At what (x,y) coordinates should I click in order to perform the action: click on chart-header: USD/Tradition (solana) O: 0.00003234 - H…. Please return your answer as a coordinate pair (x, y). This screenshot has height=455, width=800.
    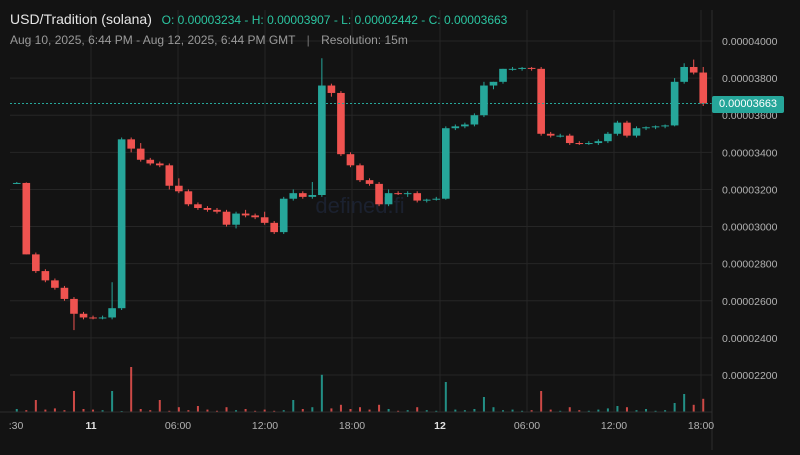
    Looking at the image, I should click on (258, 19).